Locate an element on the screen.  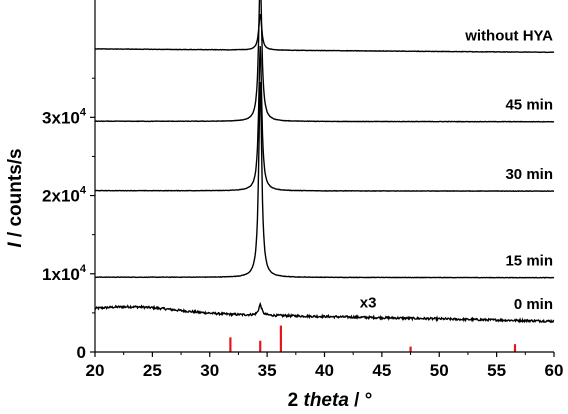
x-tick-label: 30 is located at coordinates (209, 370).